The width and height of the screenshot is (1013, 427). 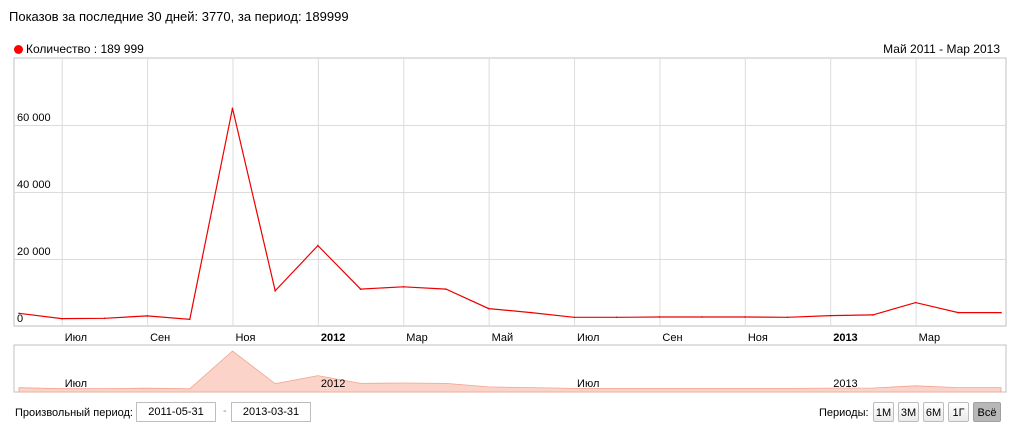 What do you see at coordinates (85, 49) in the screenshot?
I see `legend-label: Количество : 189 999` at bounding box center [85, 49].